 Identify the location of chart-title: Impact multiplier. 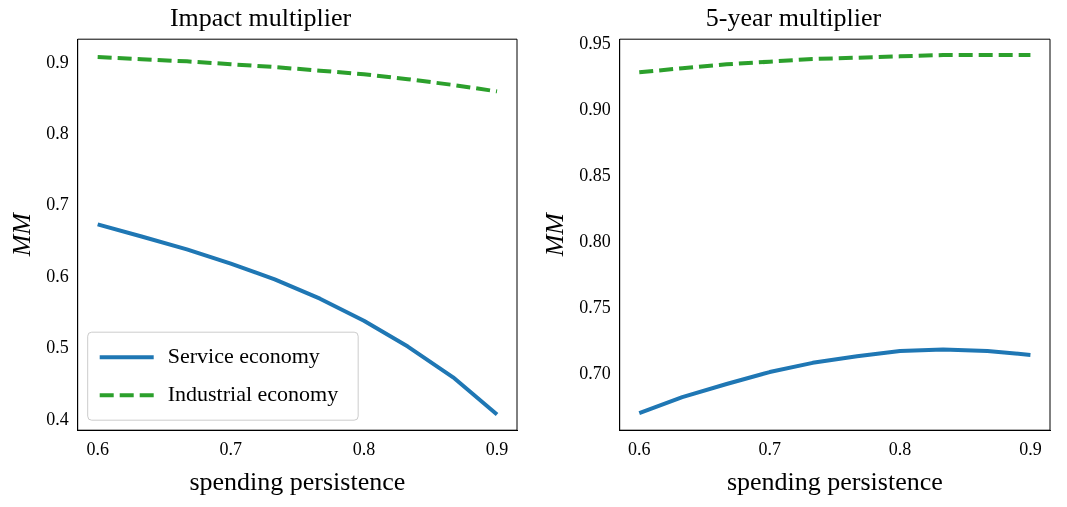
(260, 18).